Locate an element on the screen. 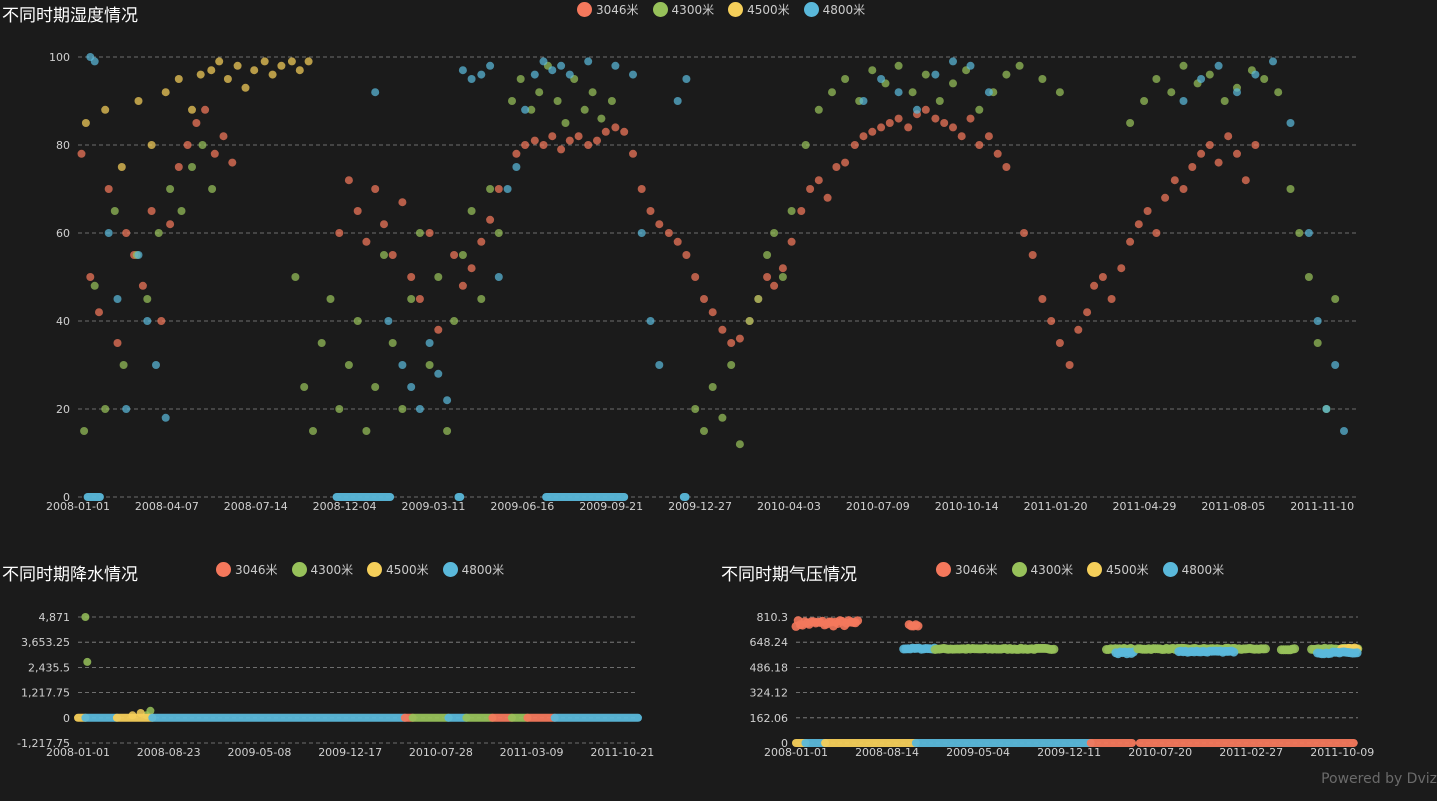  x-tick-label: 2009-05-04 is located at coordinates (978, 752).